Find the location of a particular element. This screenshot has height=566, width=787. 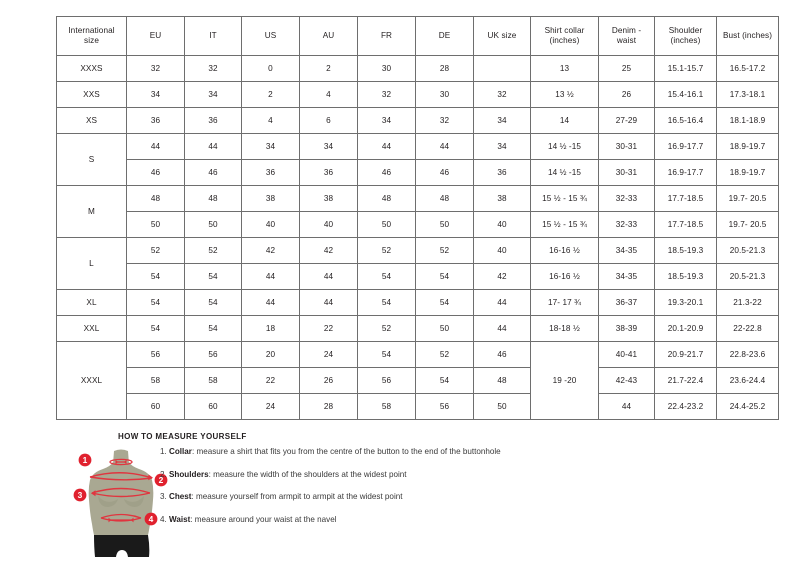

how-to-measure-title: HOW TO MEASURE YOURSELF is located at coordinates (182, 436).